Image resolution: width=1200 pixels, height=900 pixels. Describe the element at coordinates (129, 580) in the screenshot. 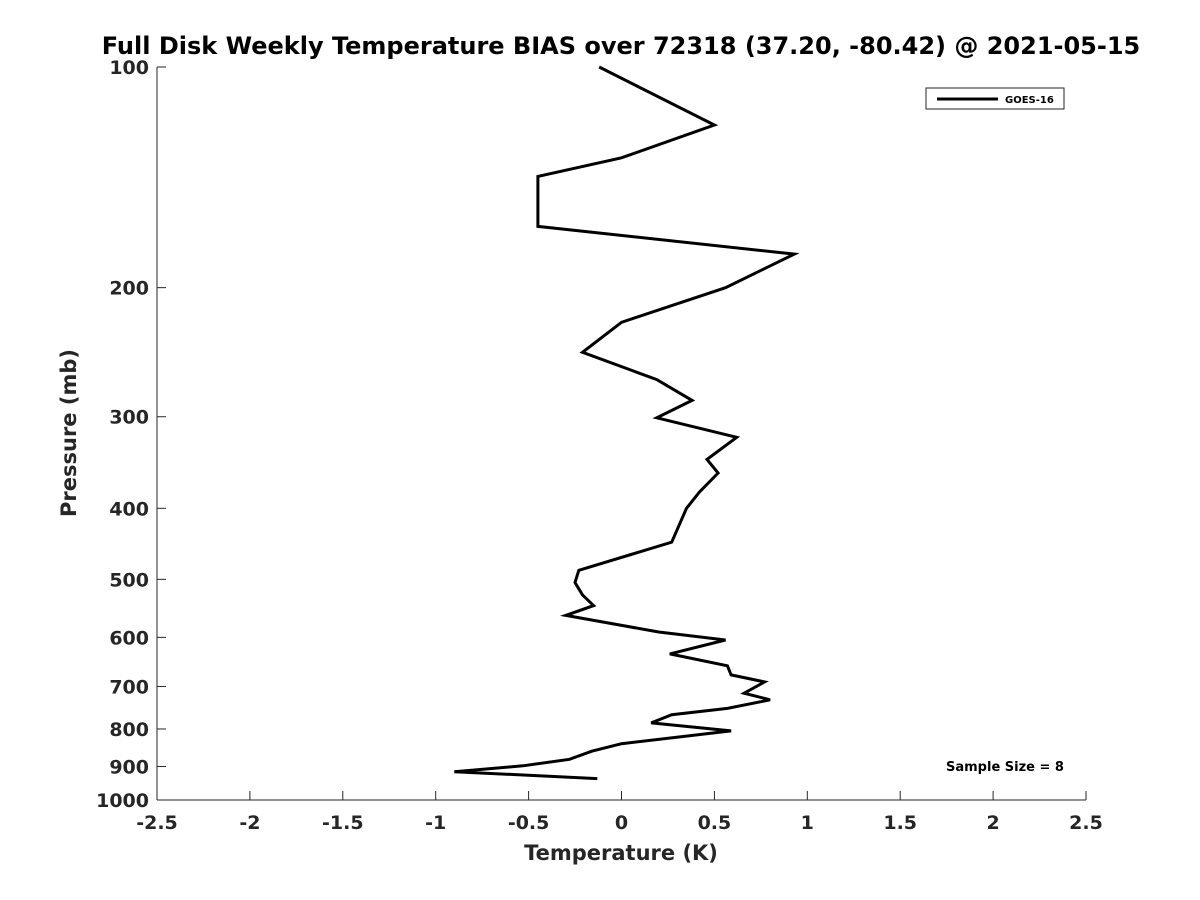

I see `y-tick-label: 500` at that location.